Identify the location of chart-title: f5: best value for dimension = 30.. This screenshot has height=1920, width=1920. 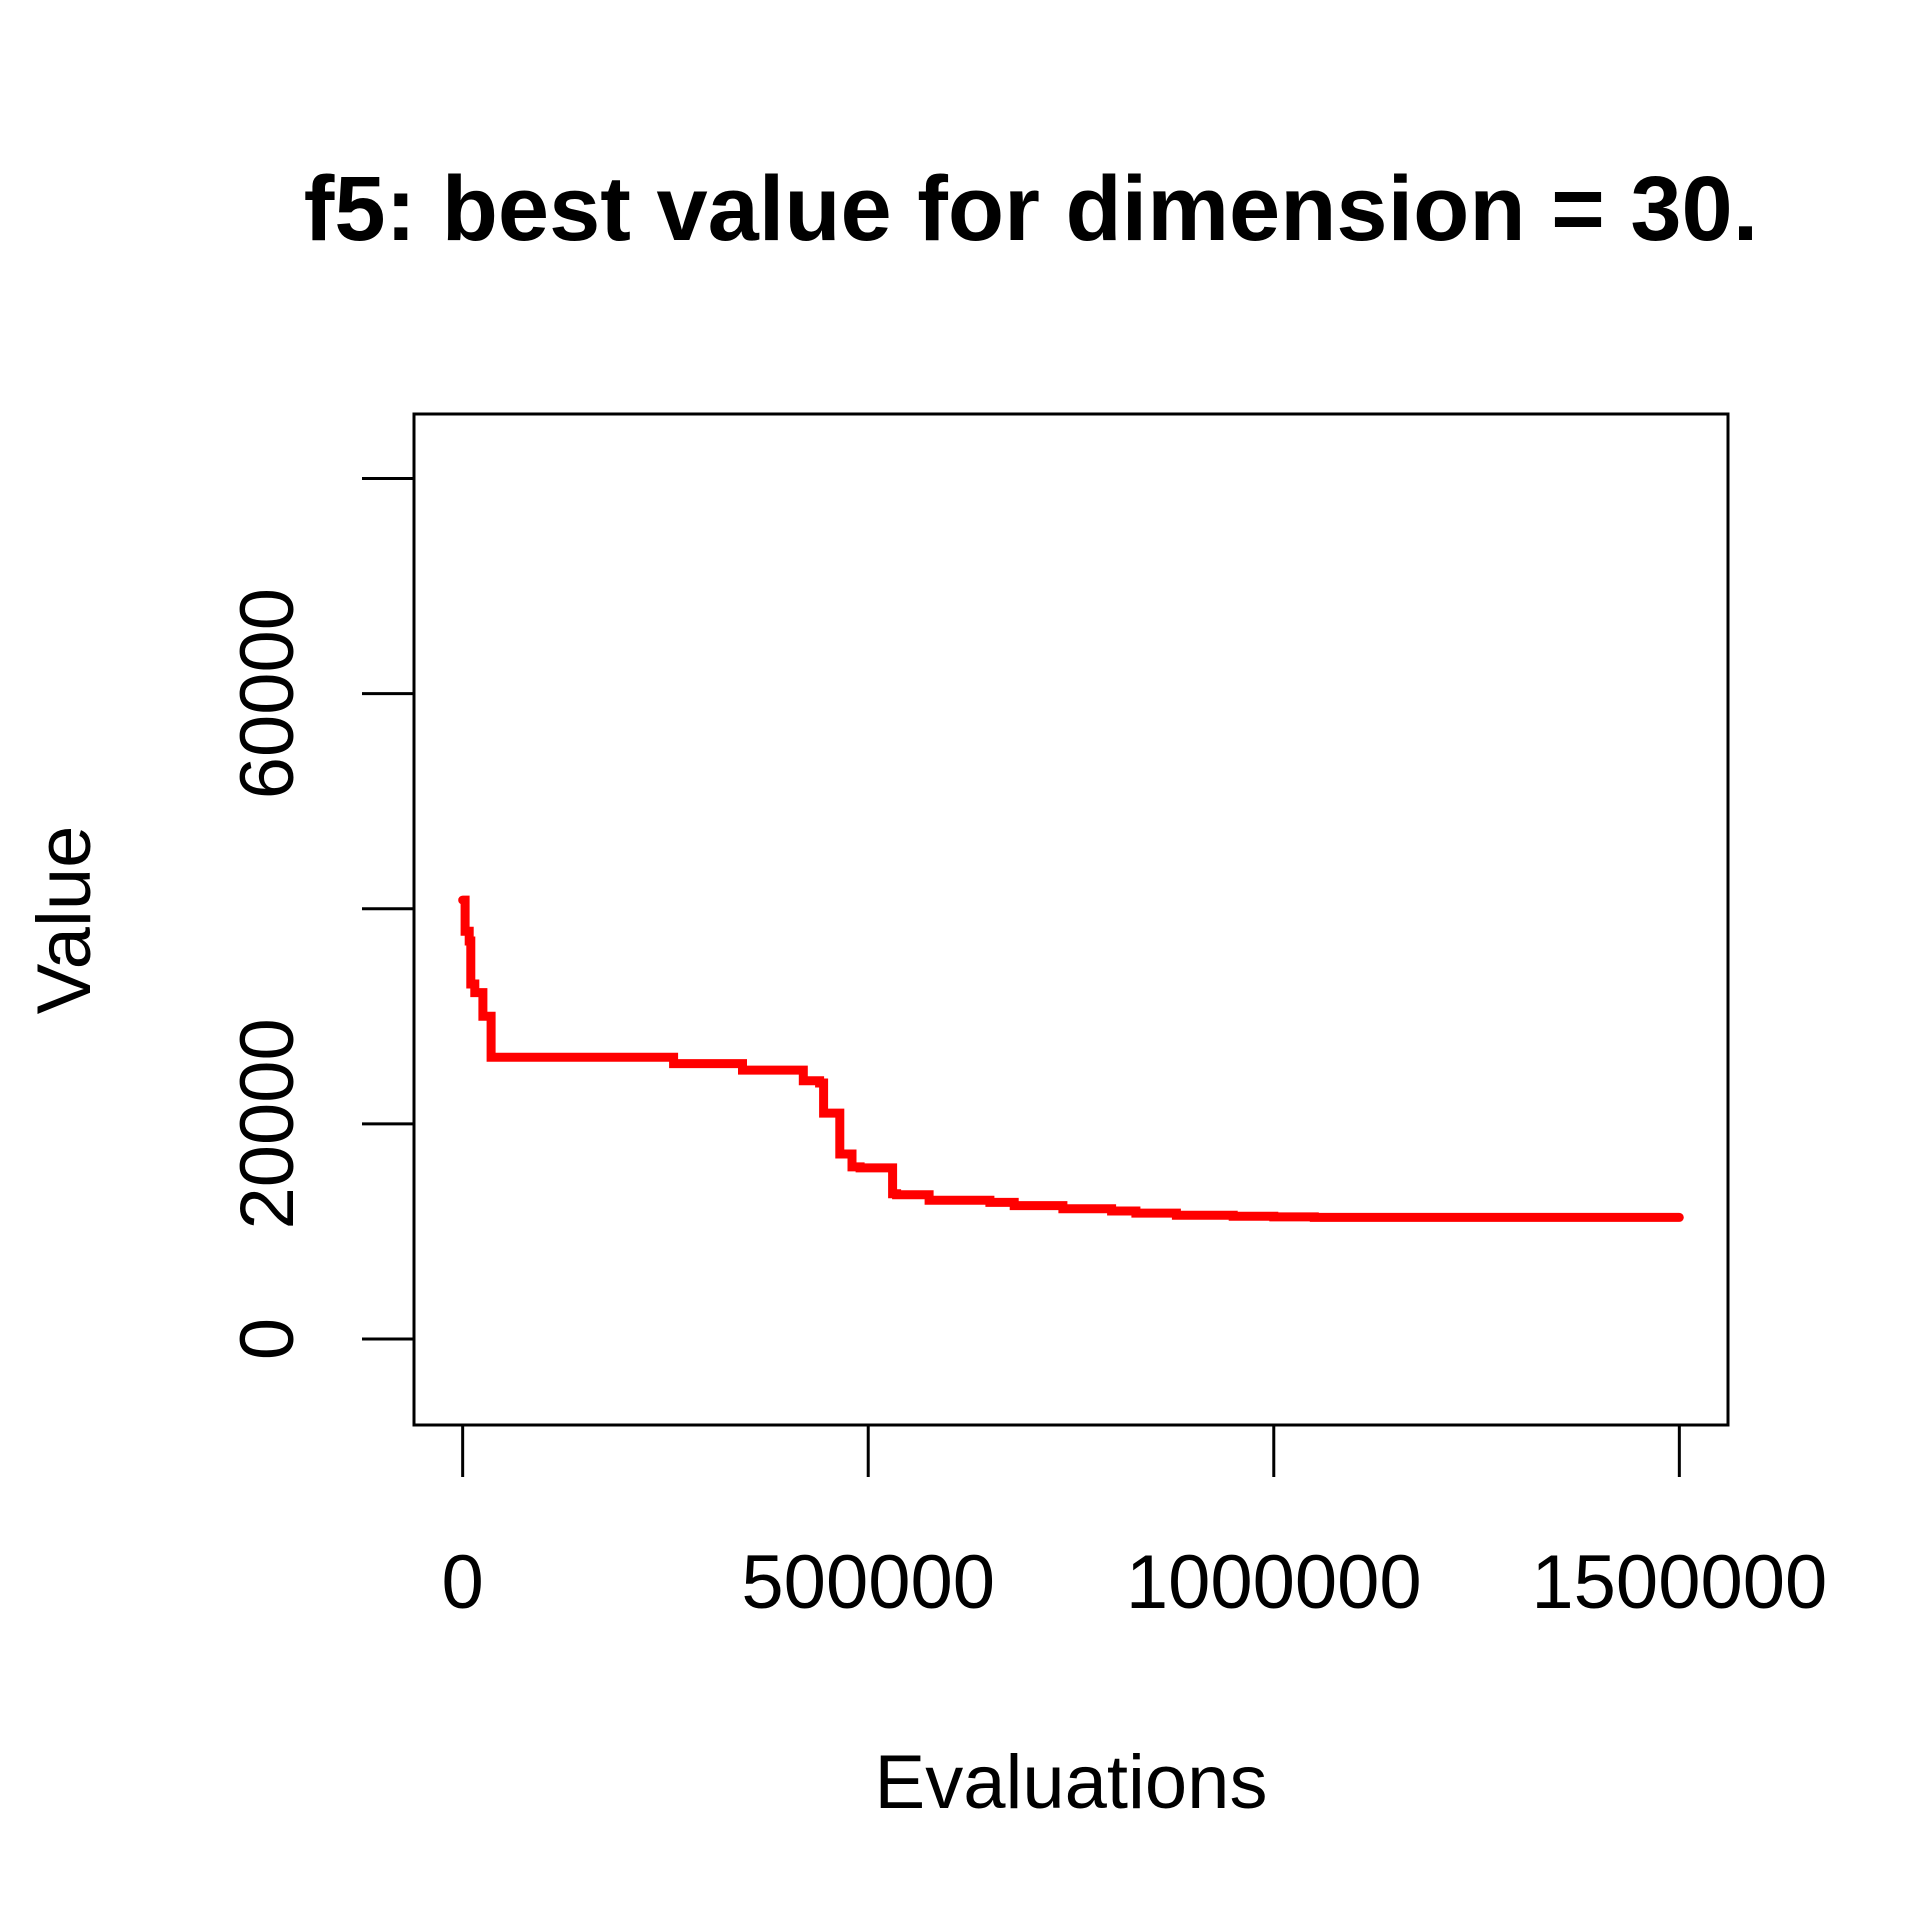
(1031, 209).